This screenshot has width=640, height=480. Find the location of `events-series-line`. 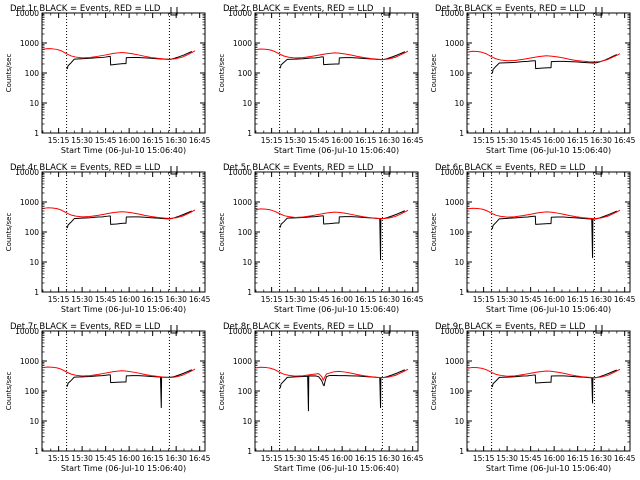

events-series-line is located at coordinates (129, 60).